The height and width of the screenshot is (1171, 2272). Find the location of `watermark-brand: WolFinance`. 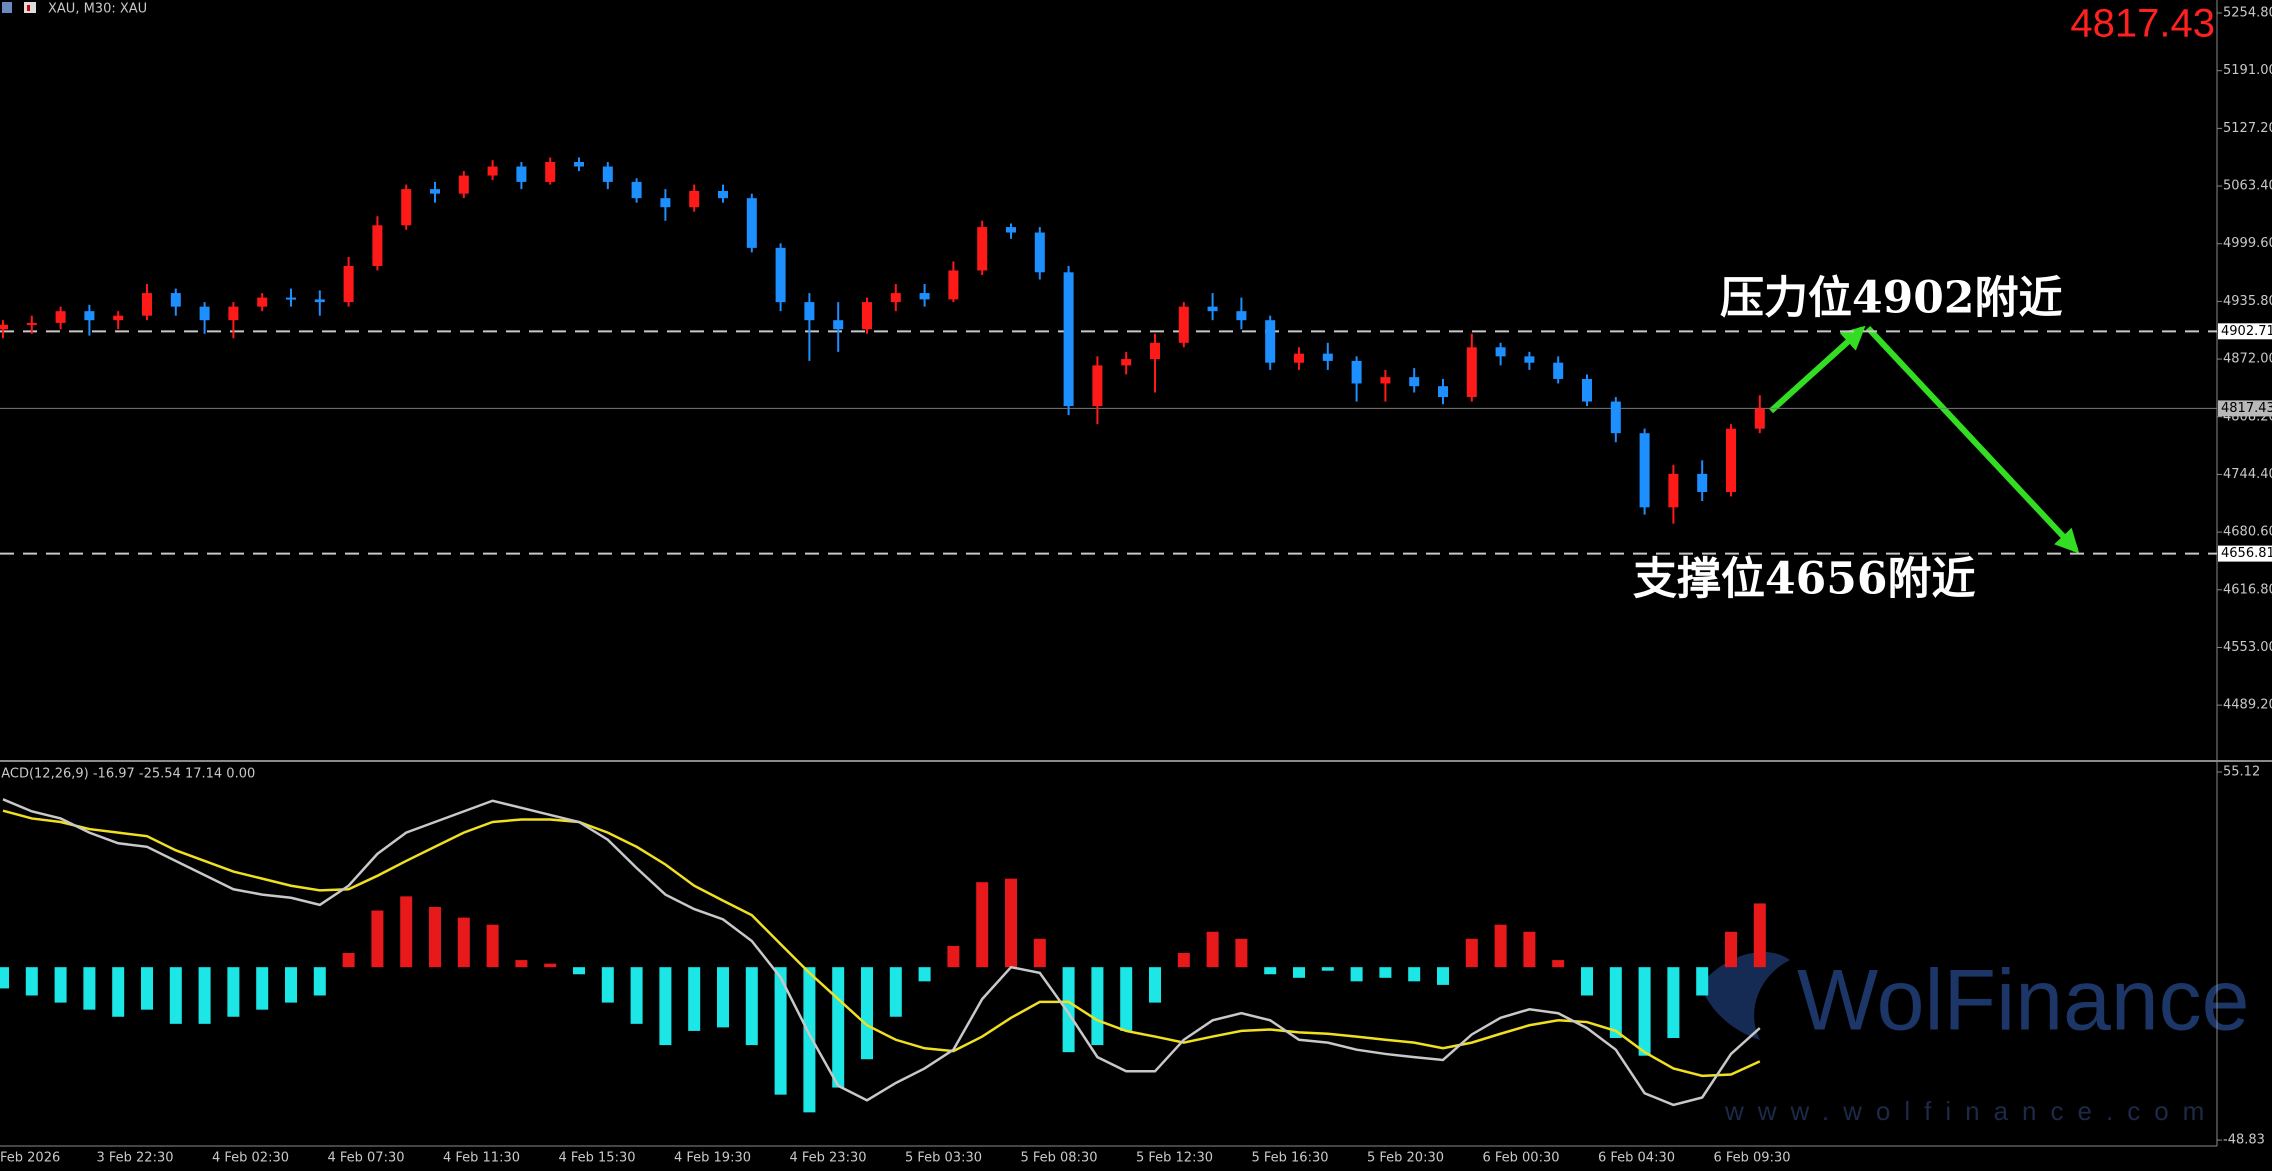

watermark-brand: WolFinance is located at coordinates (2023, 1001).